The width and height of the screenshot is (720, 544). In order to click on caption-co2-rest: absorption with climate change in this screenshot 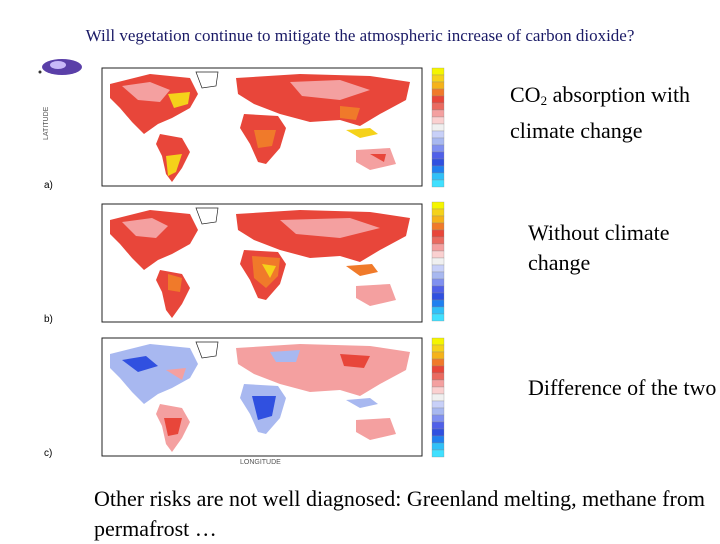, I will do `click(600, 112)`.